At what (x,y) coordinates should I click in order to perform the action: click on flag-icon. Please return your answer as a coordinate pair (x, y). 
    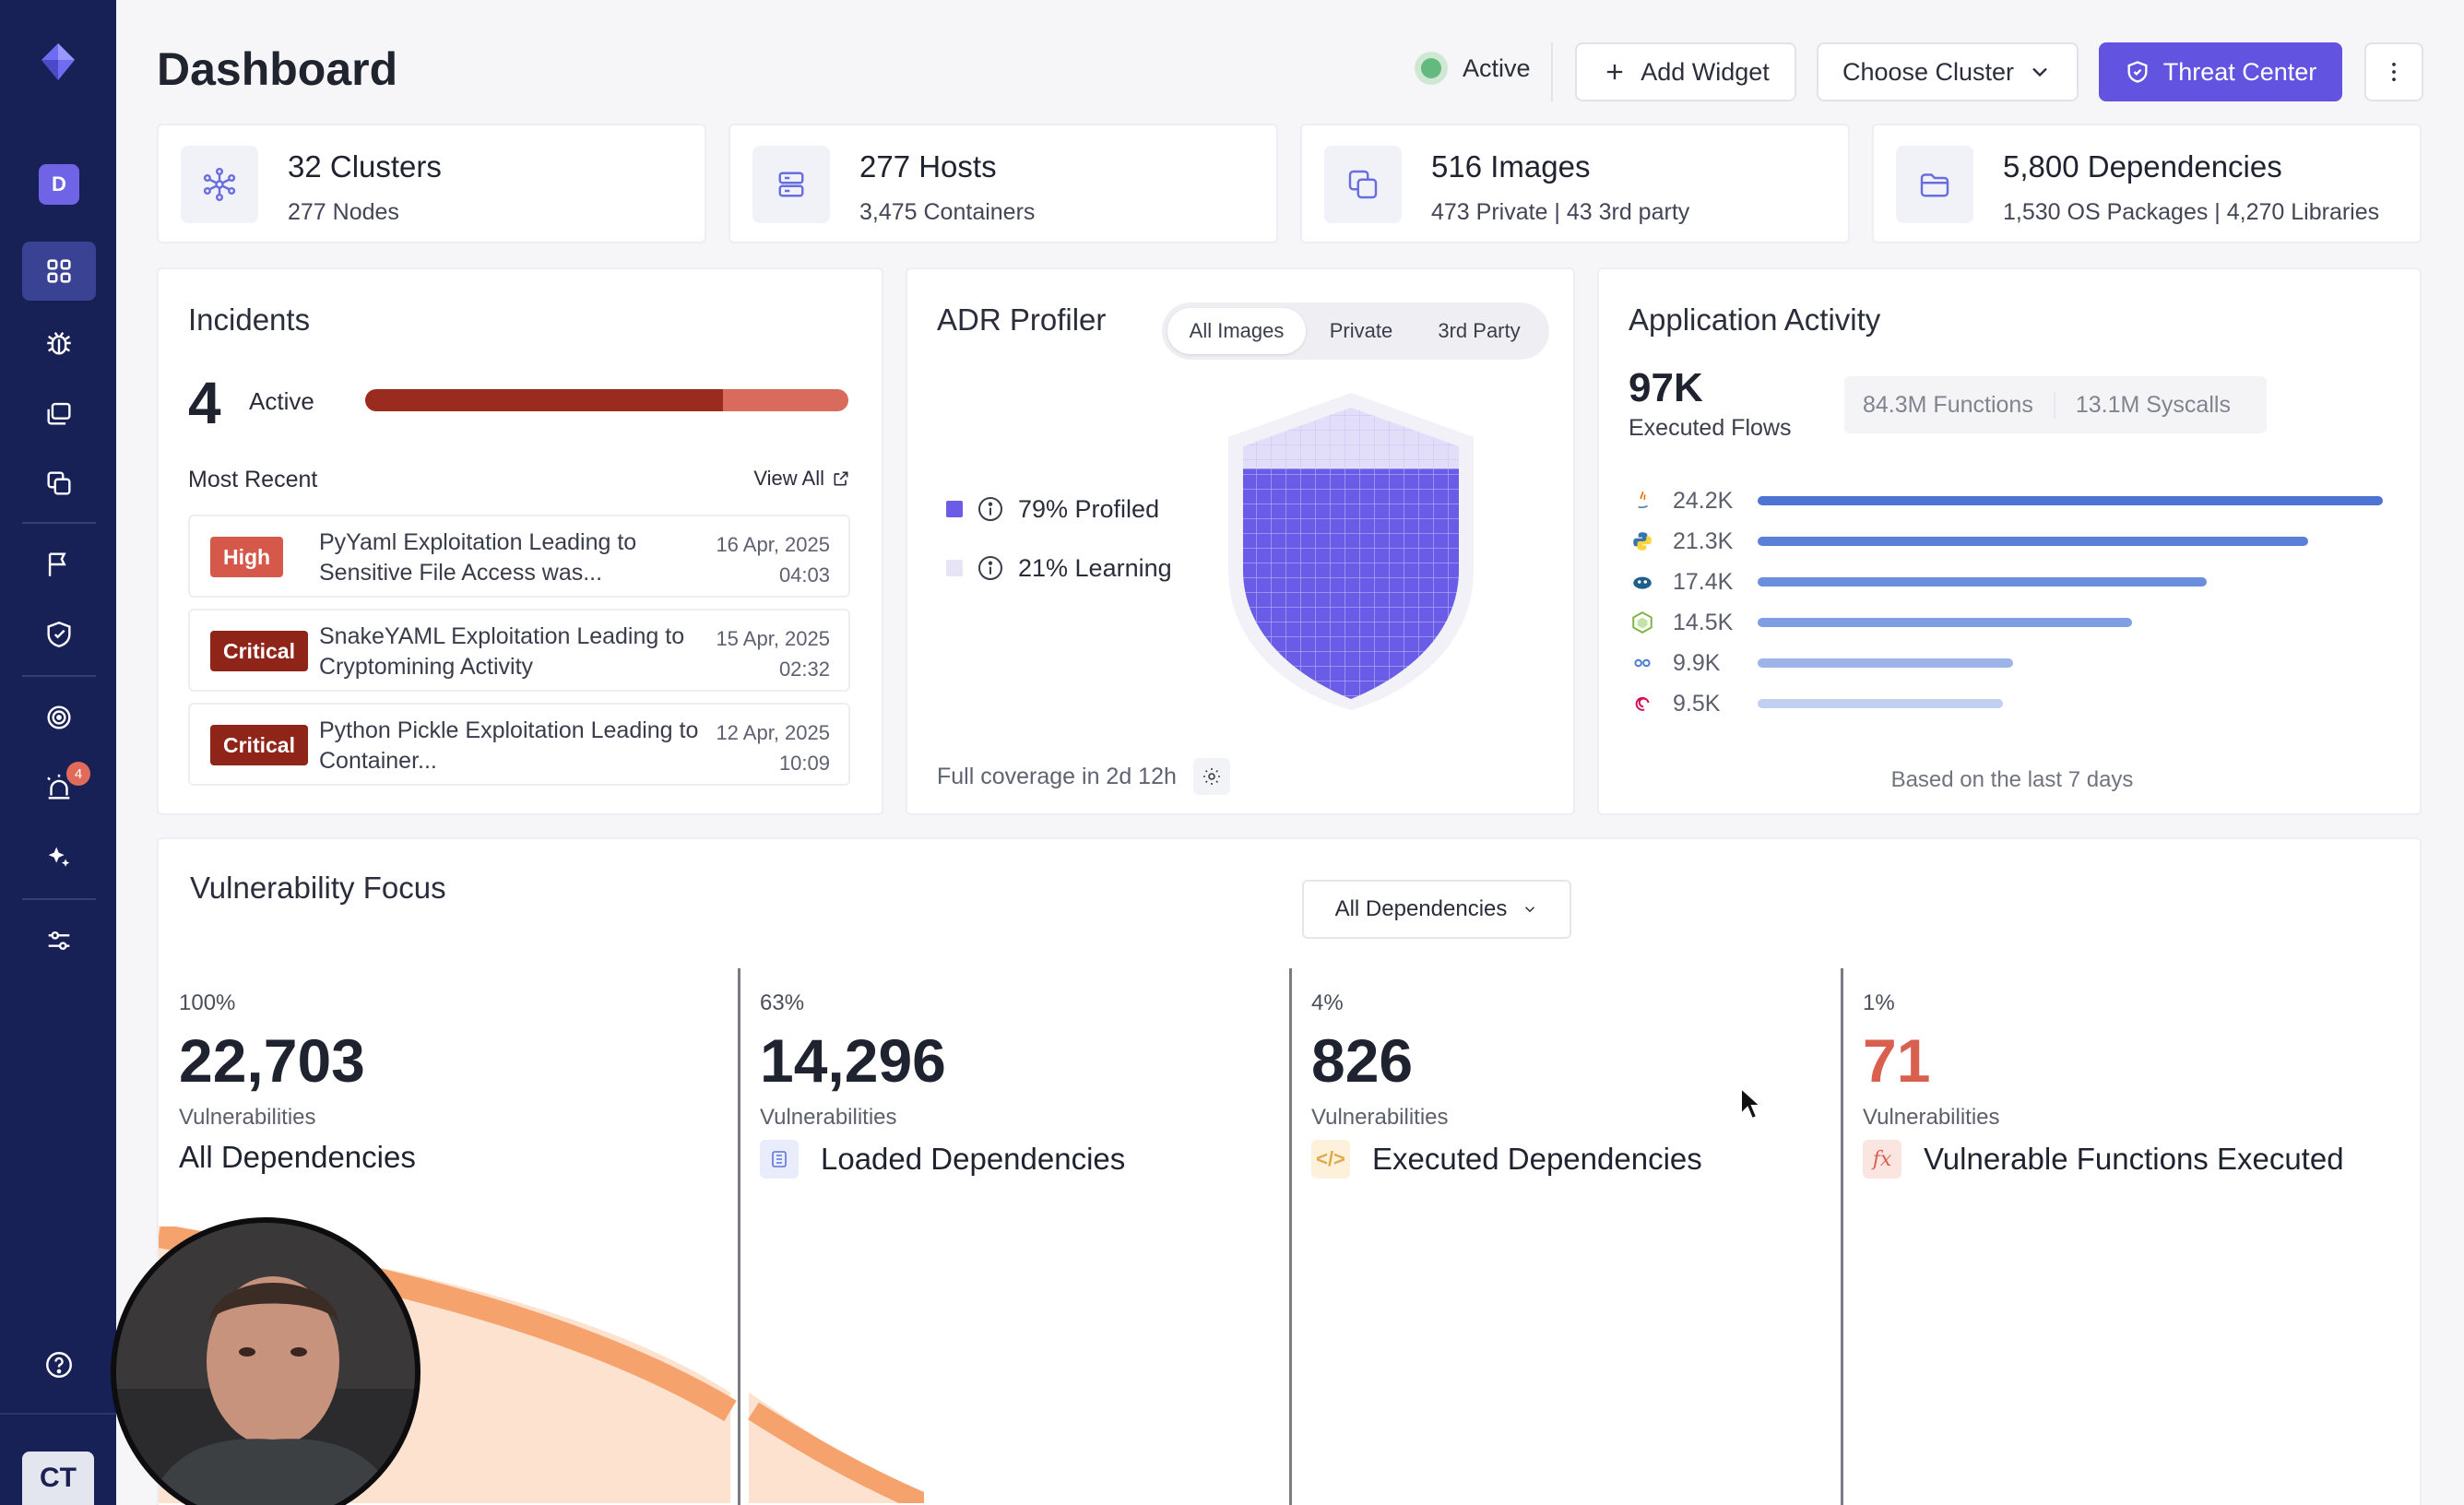
    Looking at the image, I should click on (57, 564).